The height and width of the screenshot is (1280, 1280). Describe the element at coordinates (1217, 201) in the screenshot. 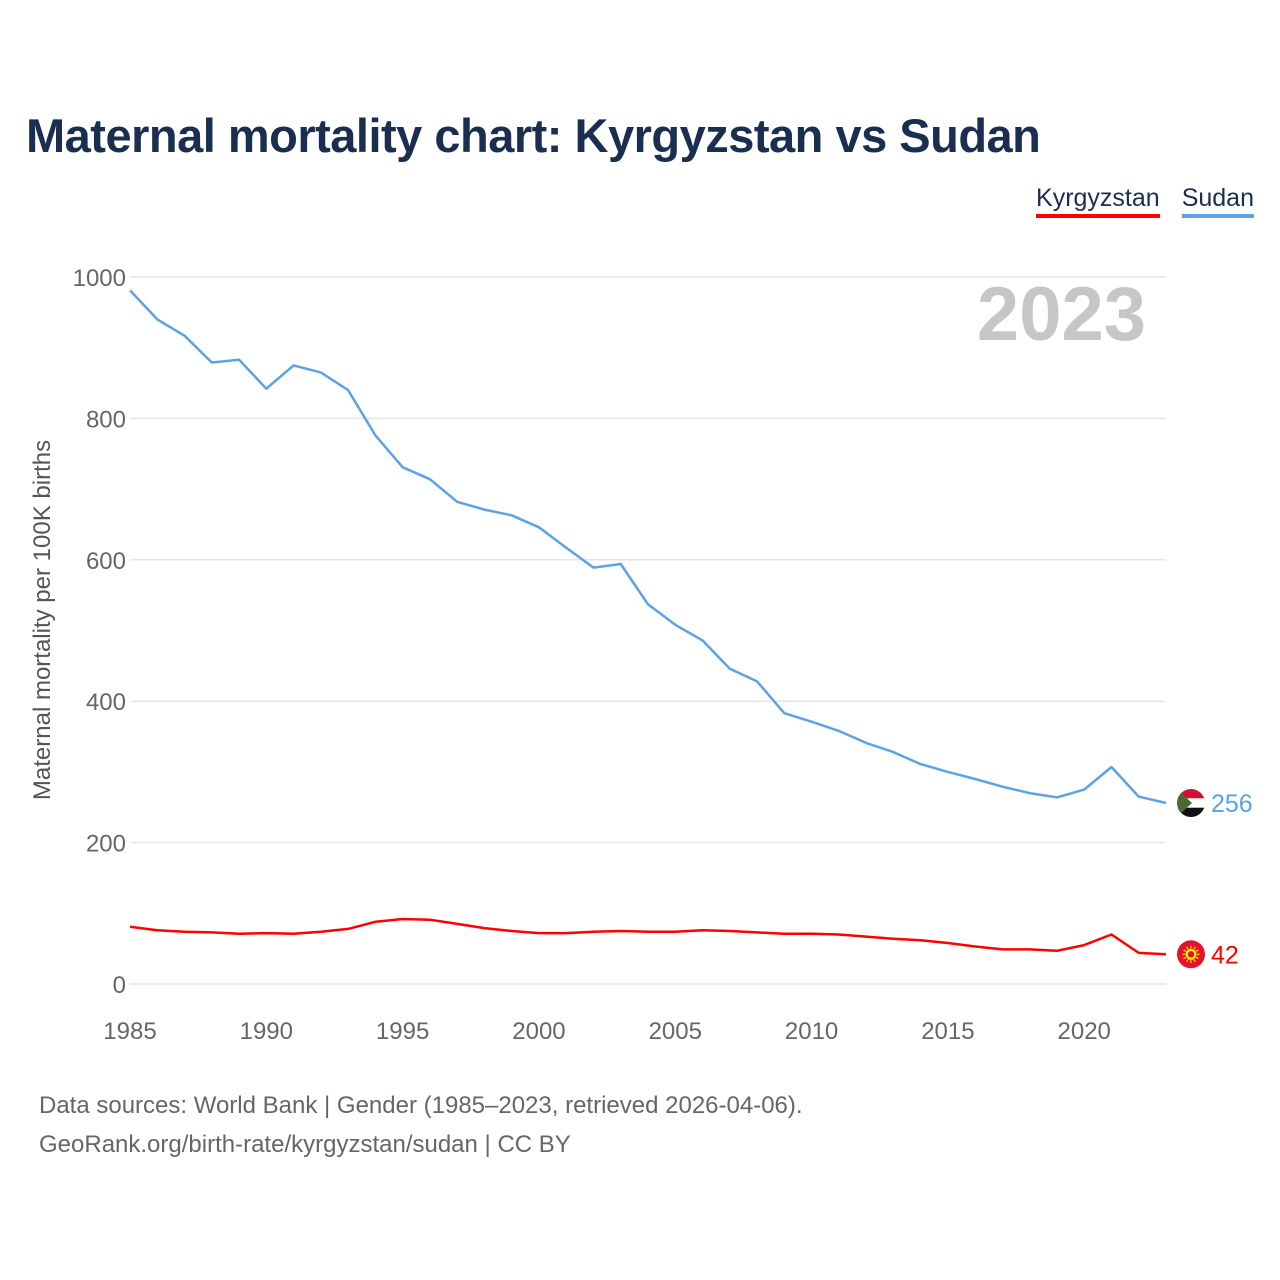

I see `legend-item-sudan: Sudan` at that location.